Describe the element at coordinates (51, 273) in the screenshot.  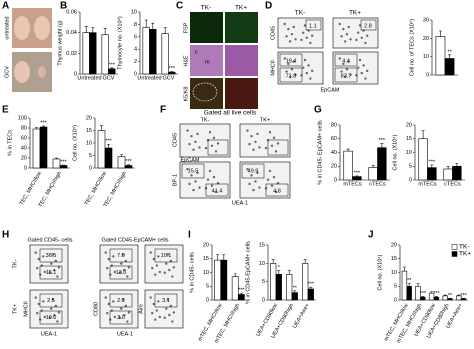
I see `gate-value: 15.1` at that location.